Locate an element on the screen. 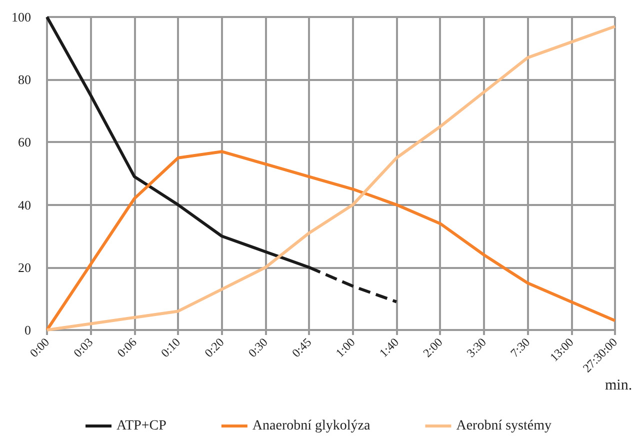  x-tick-label: 0:45 is located at coordinates (301, 347).